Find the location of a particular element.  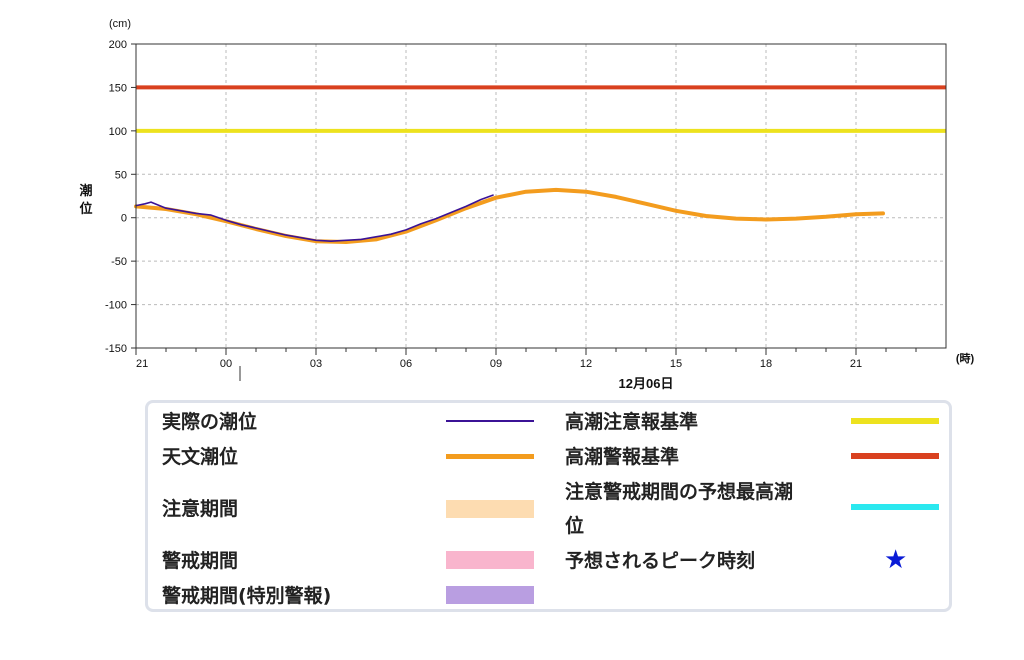

y-axis-label-char: 潮 is located at coordinates (85, 190).